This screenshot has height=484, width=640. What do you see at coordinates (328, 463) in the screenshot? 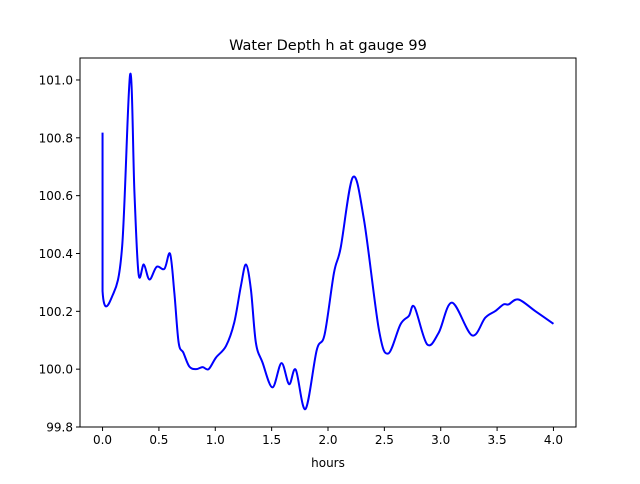
I see `x-axis-label: hours` at bounding box center [328, 463].